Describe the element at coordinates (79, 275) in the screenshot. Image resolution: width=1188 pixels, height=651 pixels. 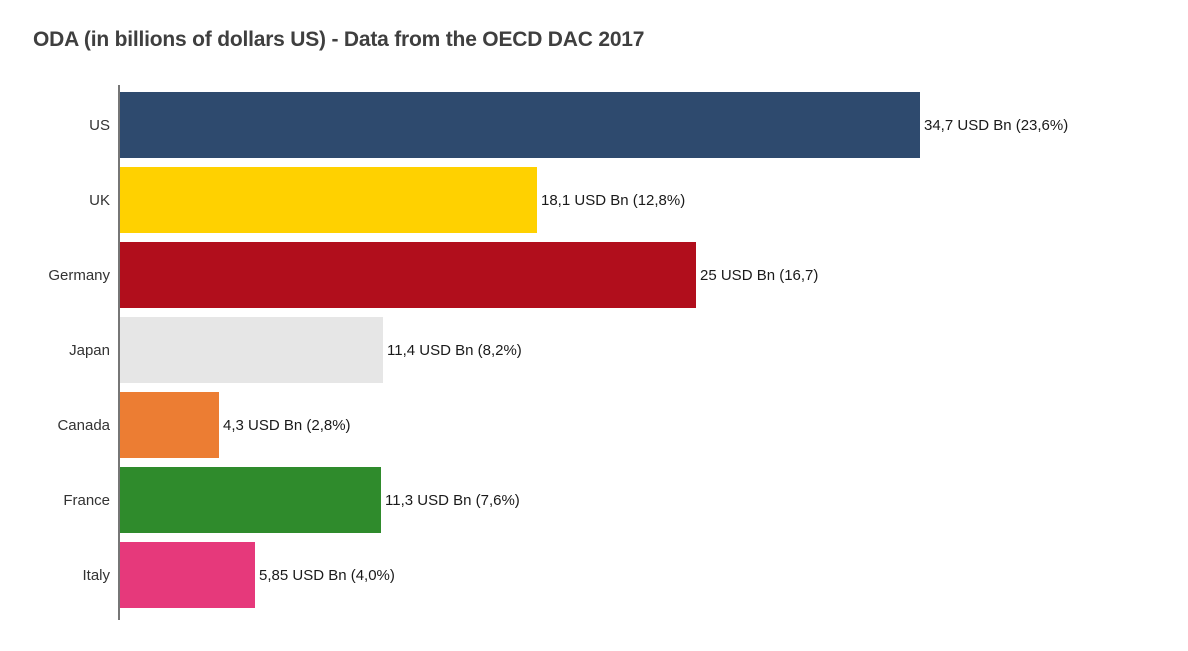
I see `category-label-germany: Germany` at that location.